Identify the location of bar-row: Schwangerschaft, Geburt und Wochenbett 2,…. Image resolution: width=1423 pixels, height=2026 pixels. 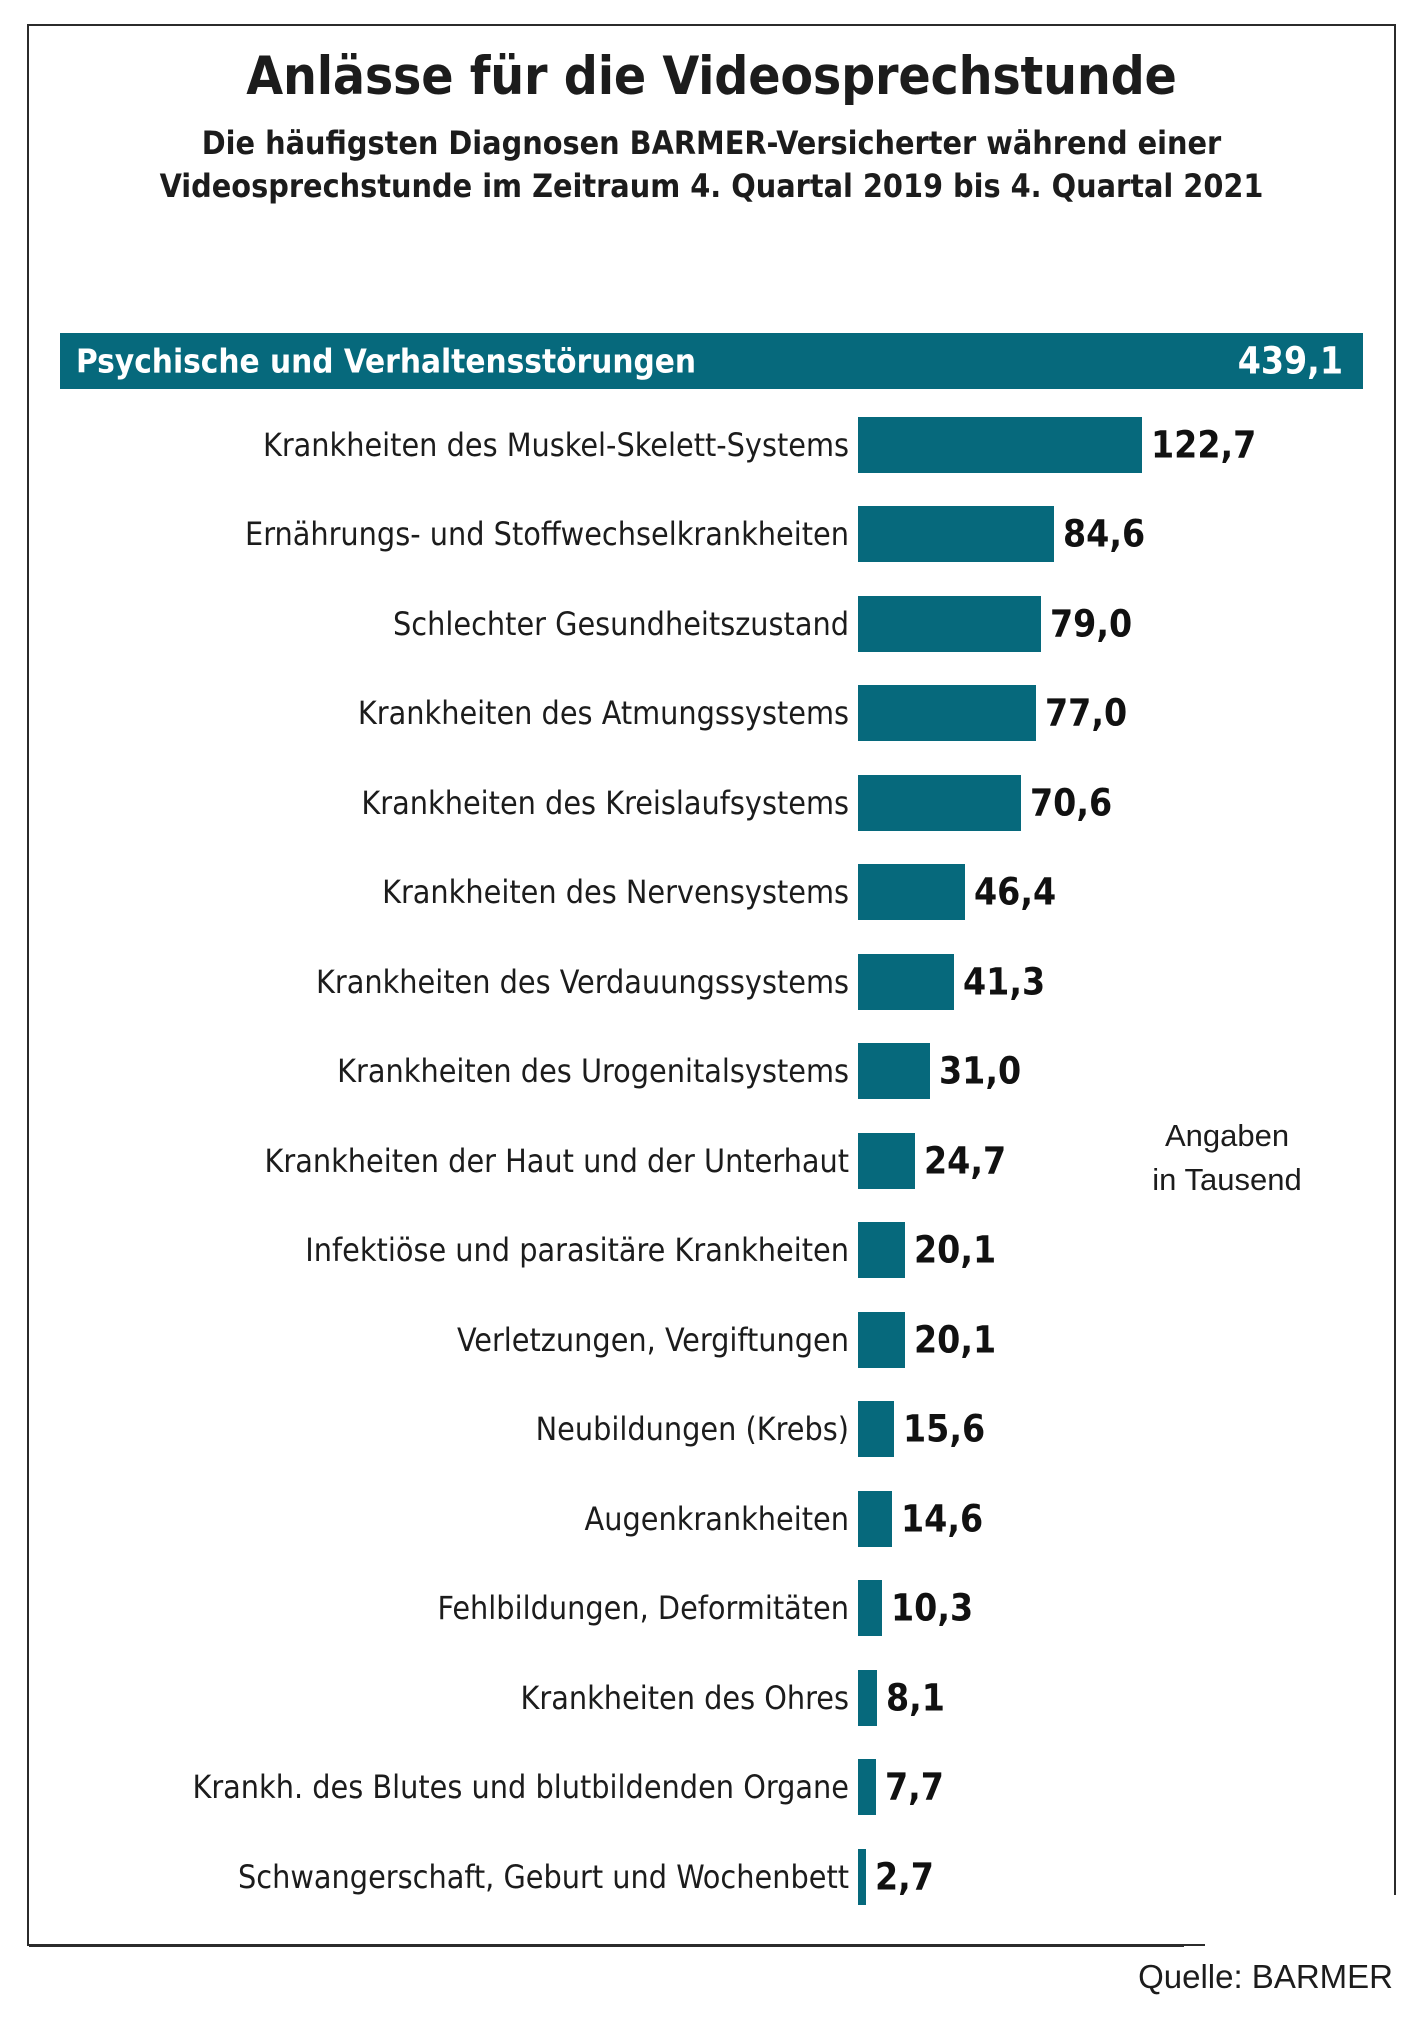
(711, 1877).